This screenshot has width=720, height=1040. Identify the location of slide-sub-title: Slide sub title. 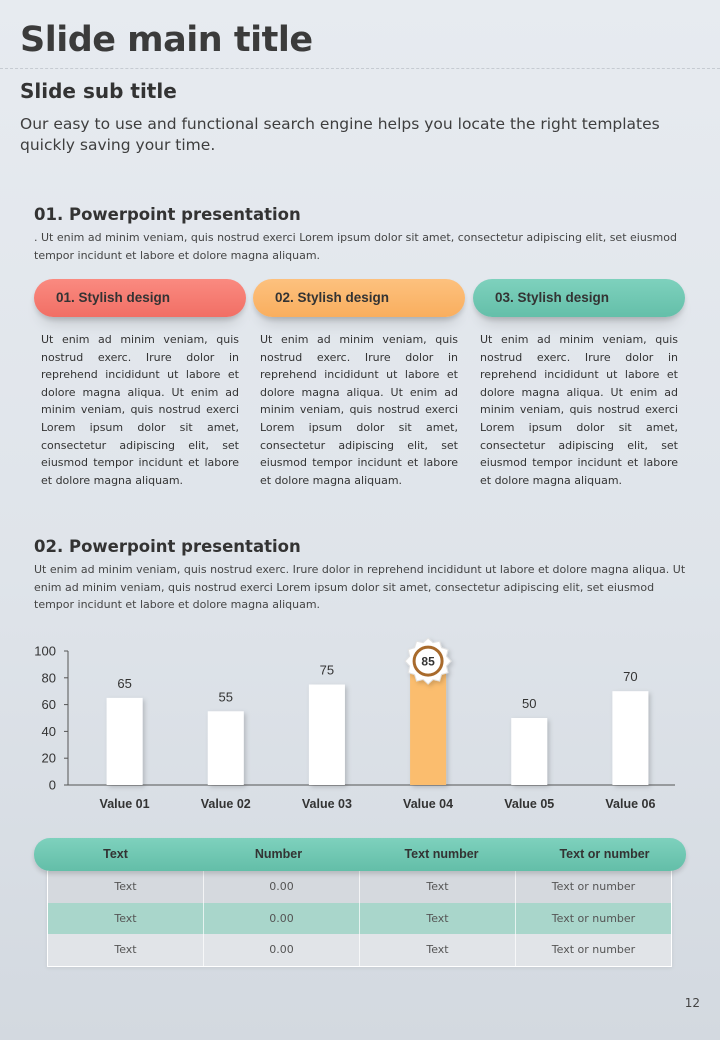
(98, 91).